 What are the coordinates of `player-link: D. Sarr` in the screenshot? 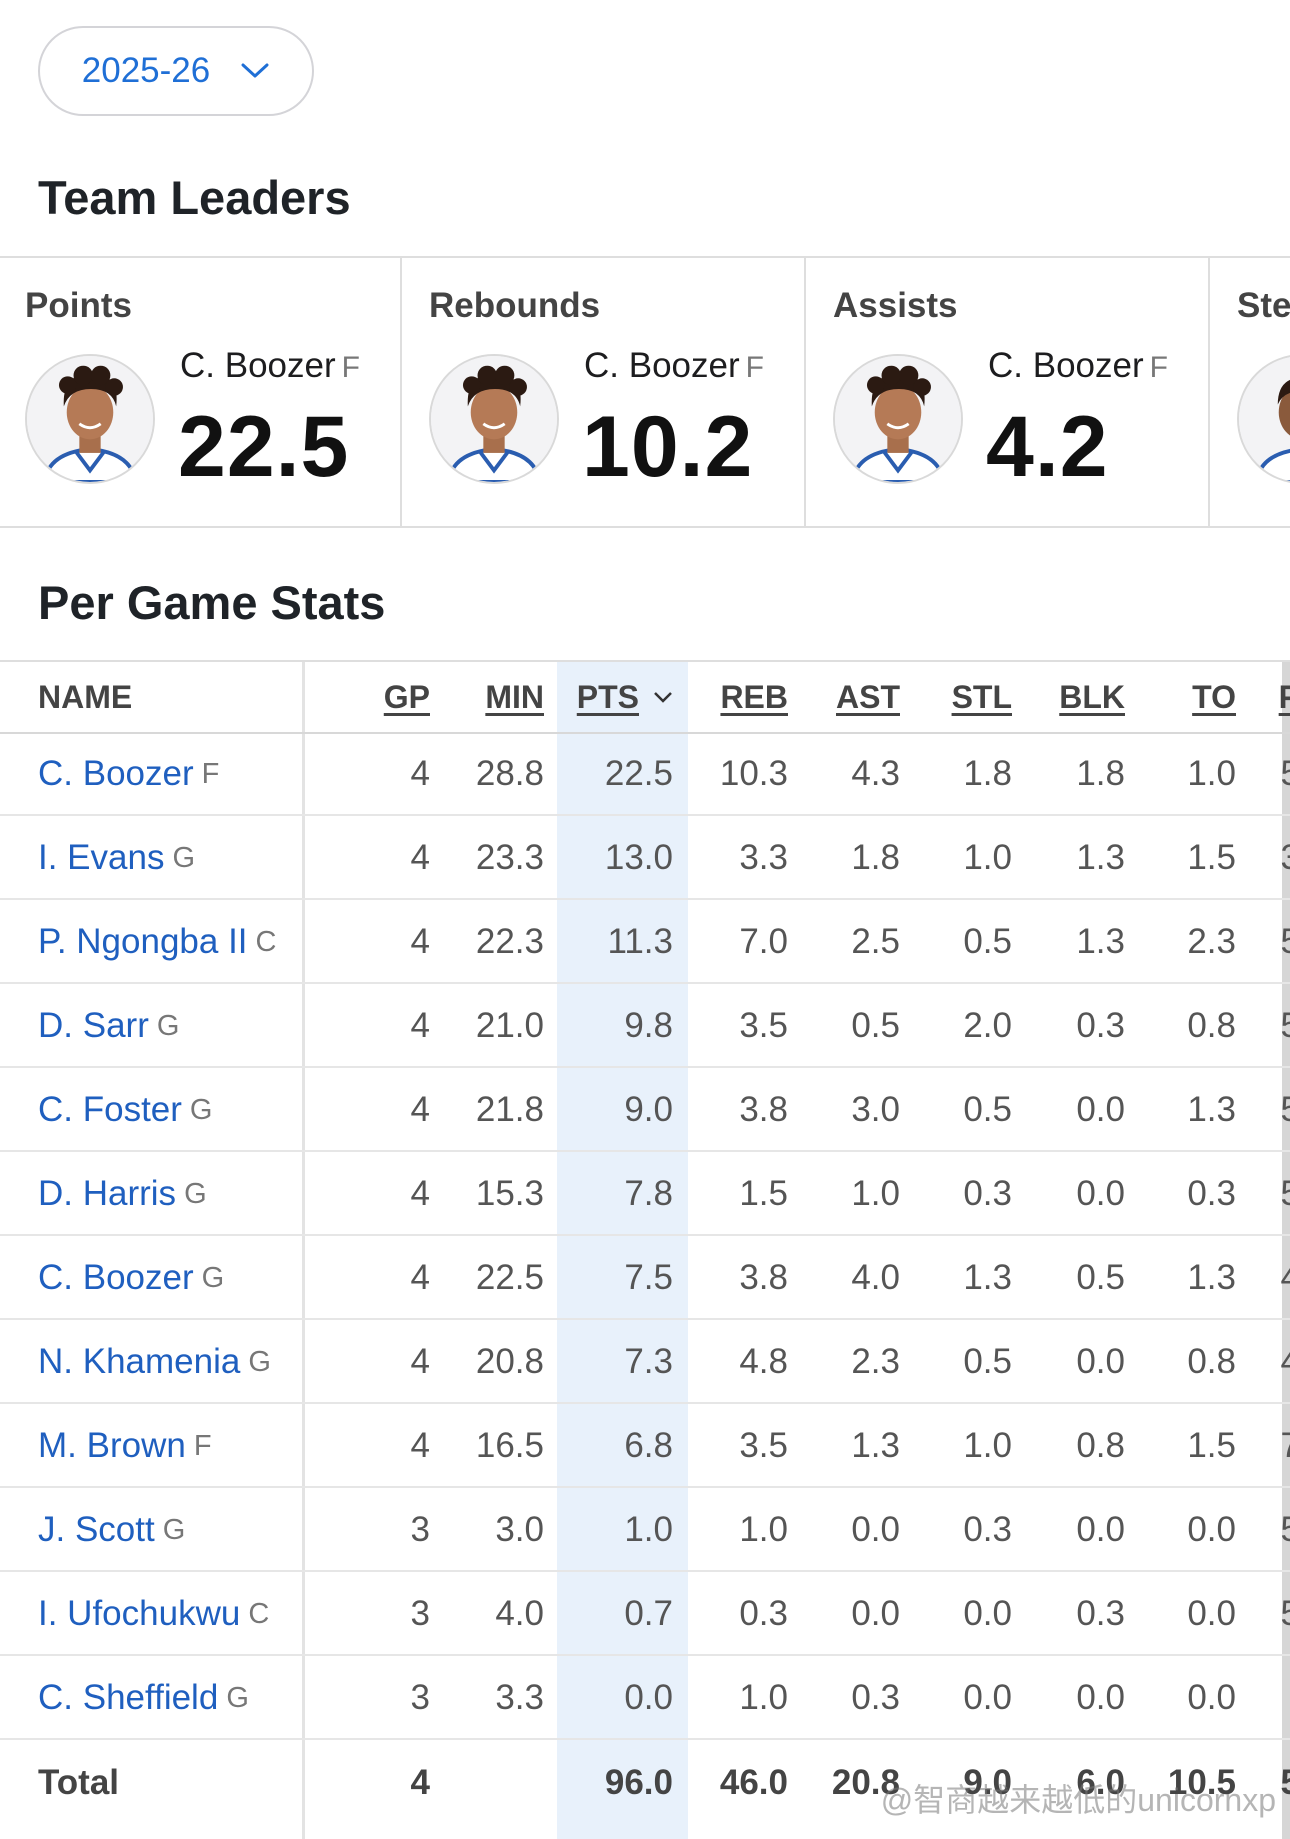 It's located at (93, 1025).